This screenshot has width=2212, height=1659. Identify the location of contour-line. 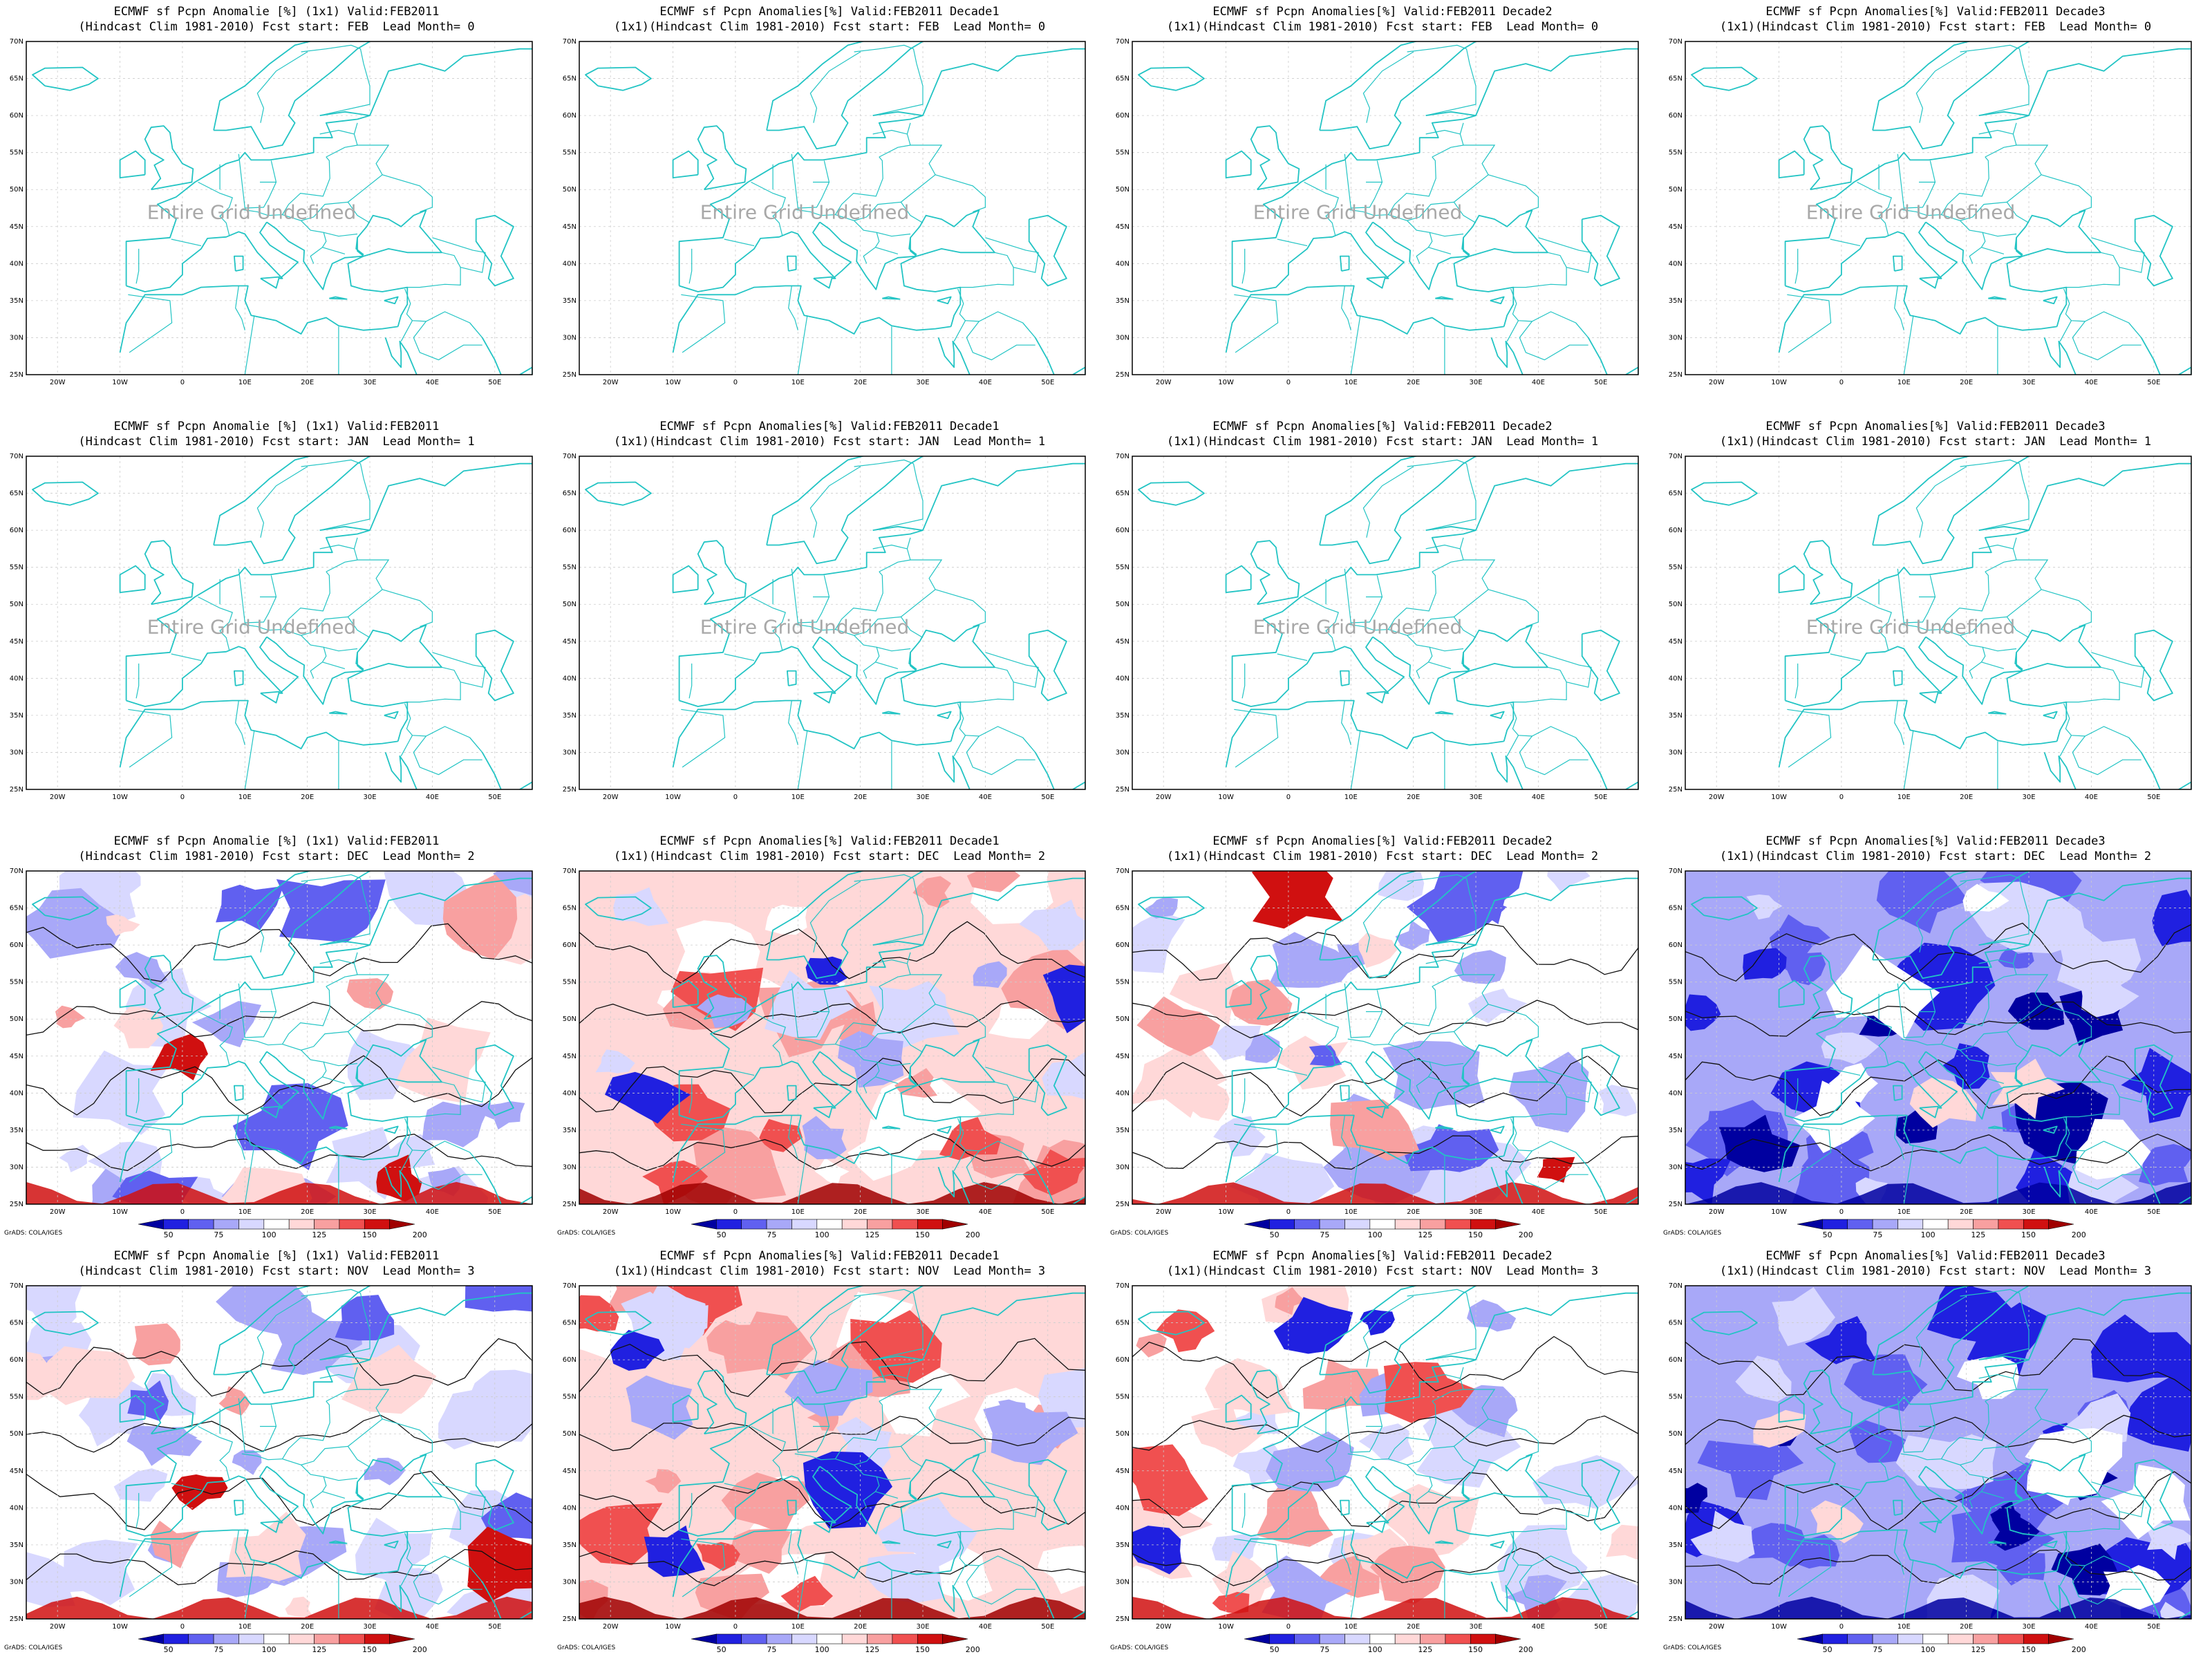
(279, 1500).